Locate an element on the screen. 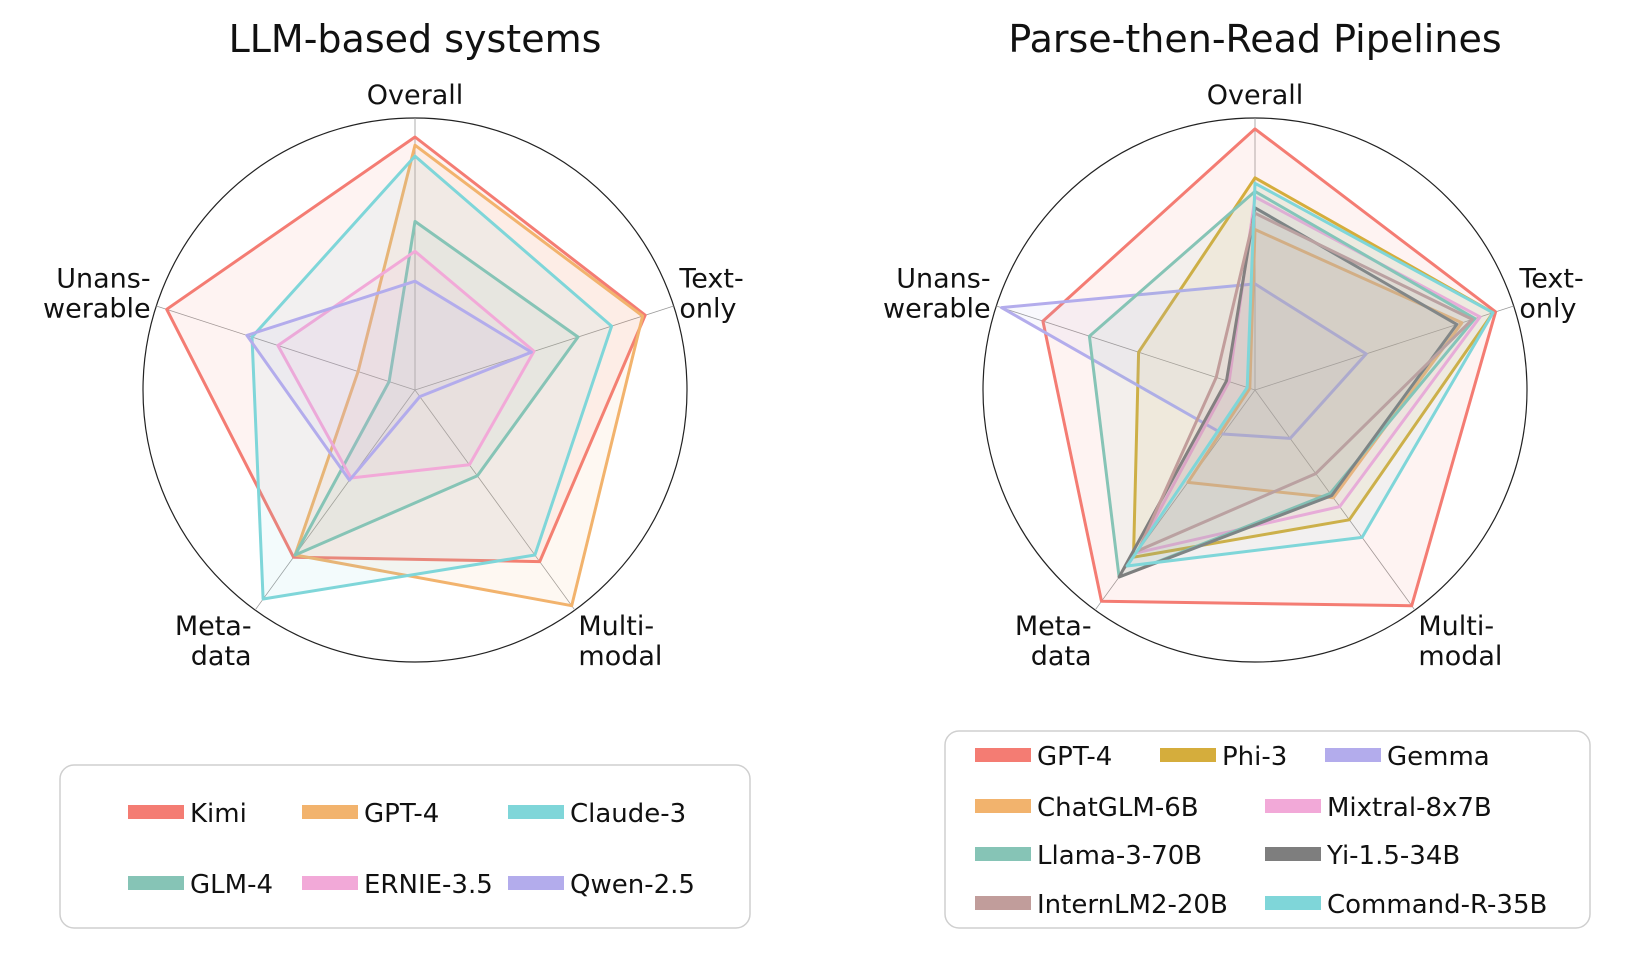  spoke-meta-data is located at coordinates (335, 500).